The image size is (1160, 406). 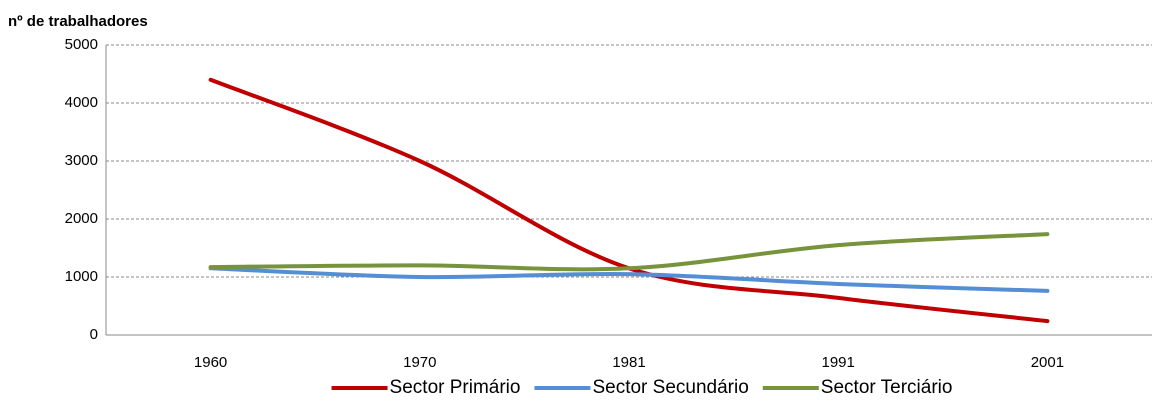 What do you see at coordinates (838, 362) in the screenshot?
I see `x-tick-label: 1991` at bounding box center [838, 362].